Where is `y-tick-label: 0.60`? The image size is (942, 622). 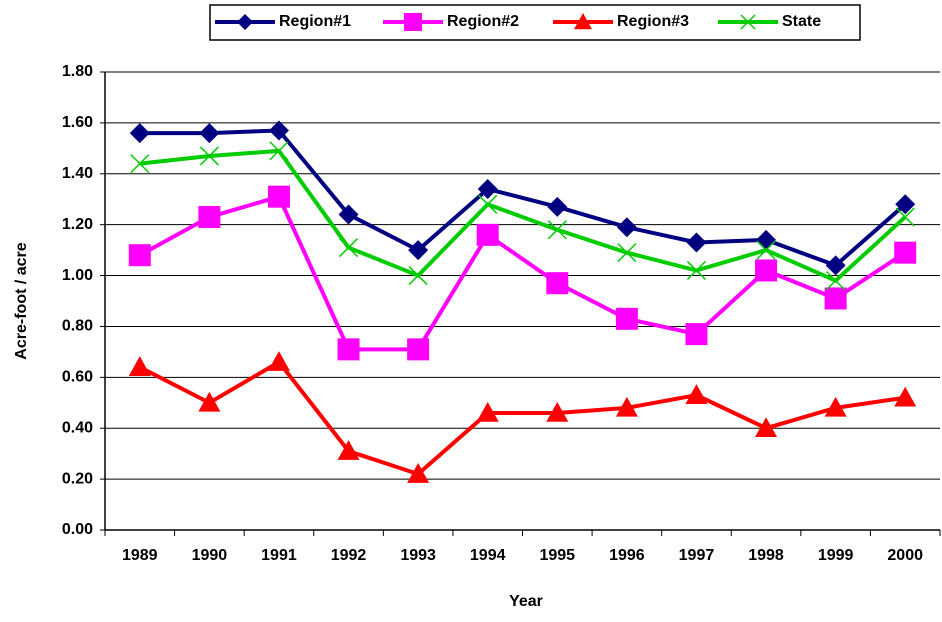
y-tick-label: 0.60 is located at coordinates (77, 377).